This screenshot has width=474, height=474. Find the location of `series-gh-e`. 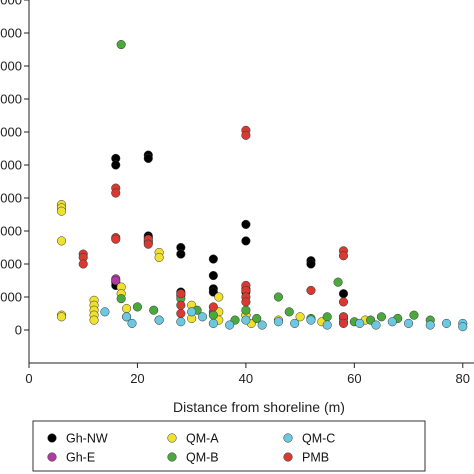

series-gh-e is located at coordinates (230, 279).